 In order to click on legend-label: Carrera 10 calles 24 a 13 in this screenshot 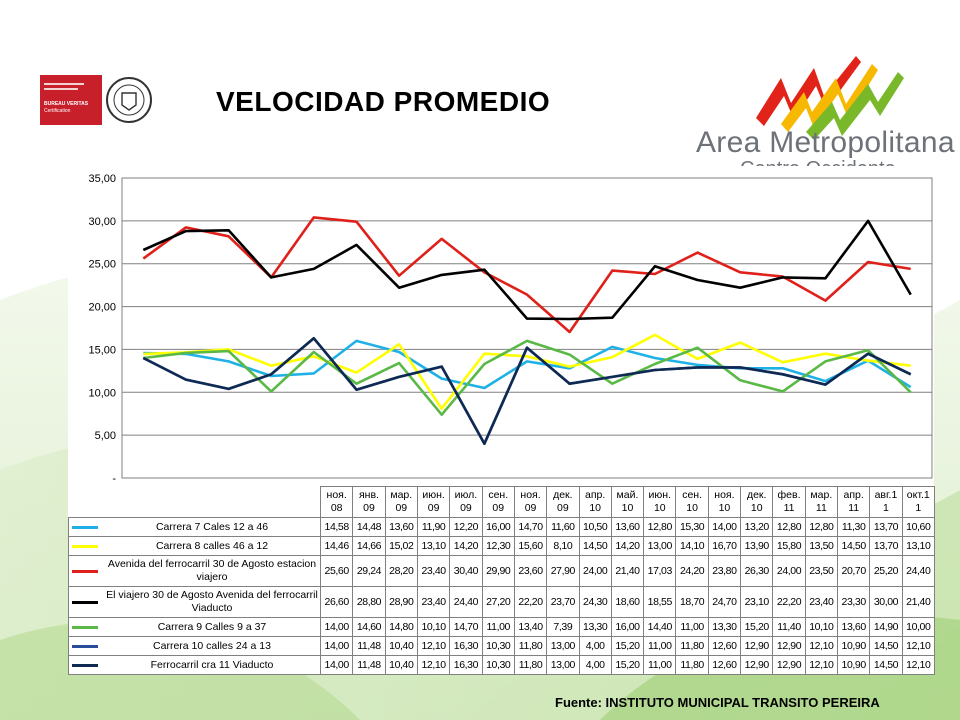, I will do `click(212, 645)`.